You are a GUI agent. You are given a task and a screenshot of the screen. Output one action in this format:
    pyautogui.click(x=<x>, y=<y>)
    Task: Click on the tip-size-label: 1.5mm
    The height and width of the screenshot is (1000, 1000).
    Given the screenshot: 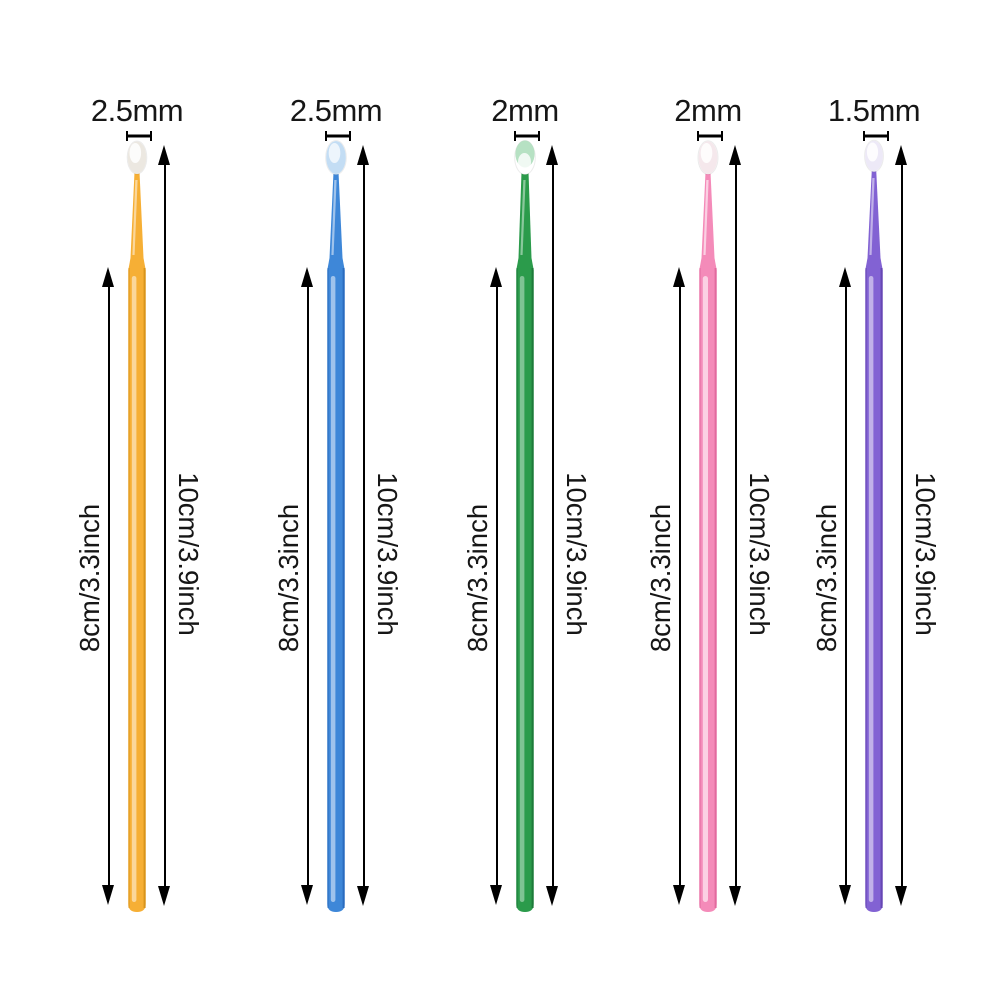 What is the action you would take?
    pyautogui.click(x=874, y=110)
    